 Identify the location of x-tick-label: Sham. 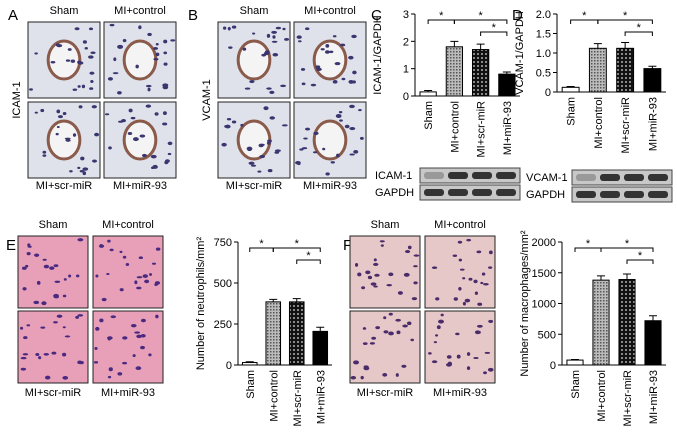
(572, 111).